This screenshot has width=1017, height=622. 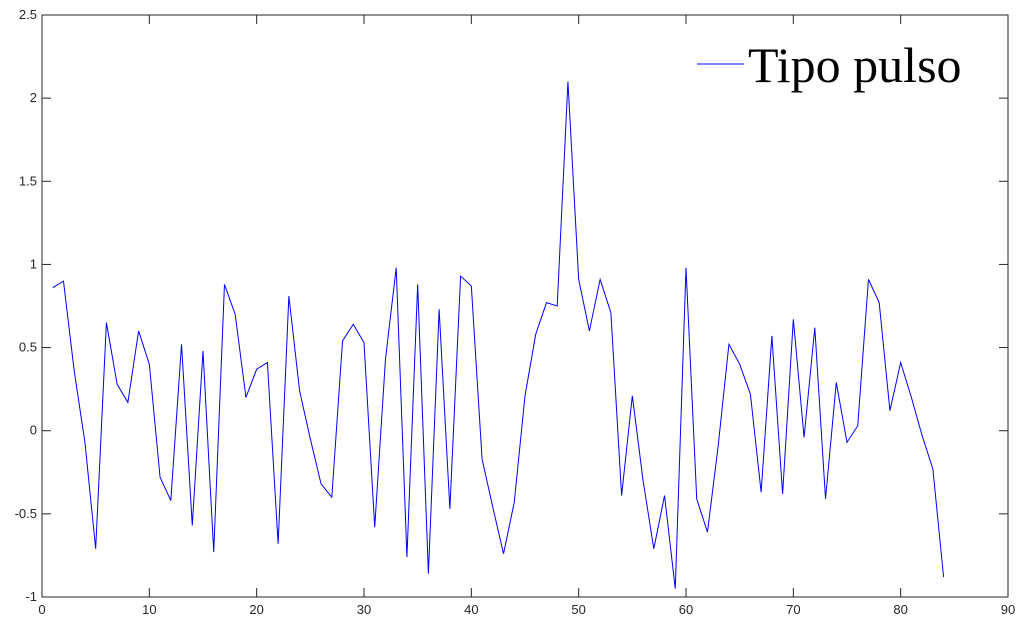 What do you see at coordinates (855, 65) in the screenshot?
I see `legend-label: Tipo pulso` at bounding box center [855, 65].